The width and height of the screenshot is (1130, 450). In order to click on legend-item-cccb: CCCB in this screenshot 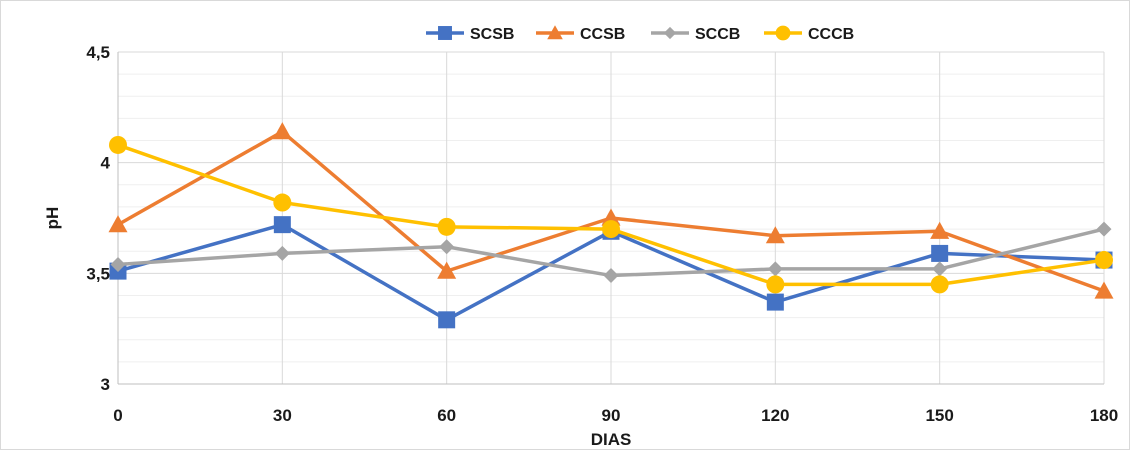, I will do `click(809, 34)`.